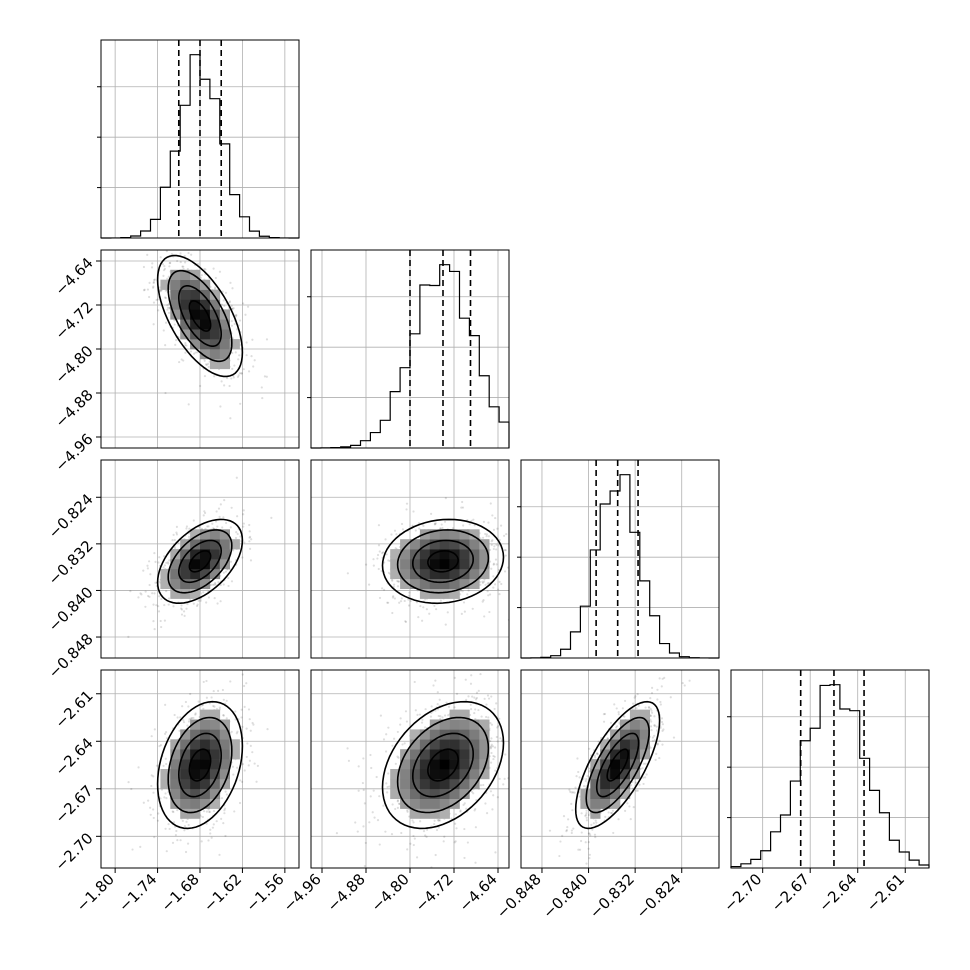  Describe the element at coordinates (222, 892) in the screenshot. I see `x-tick-label: −1.62` at that location.